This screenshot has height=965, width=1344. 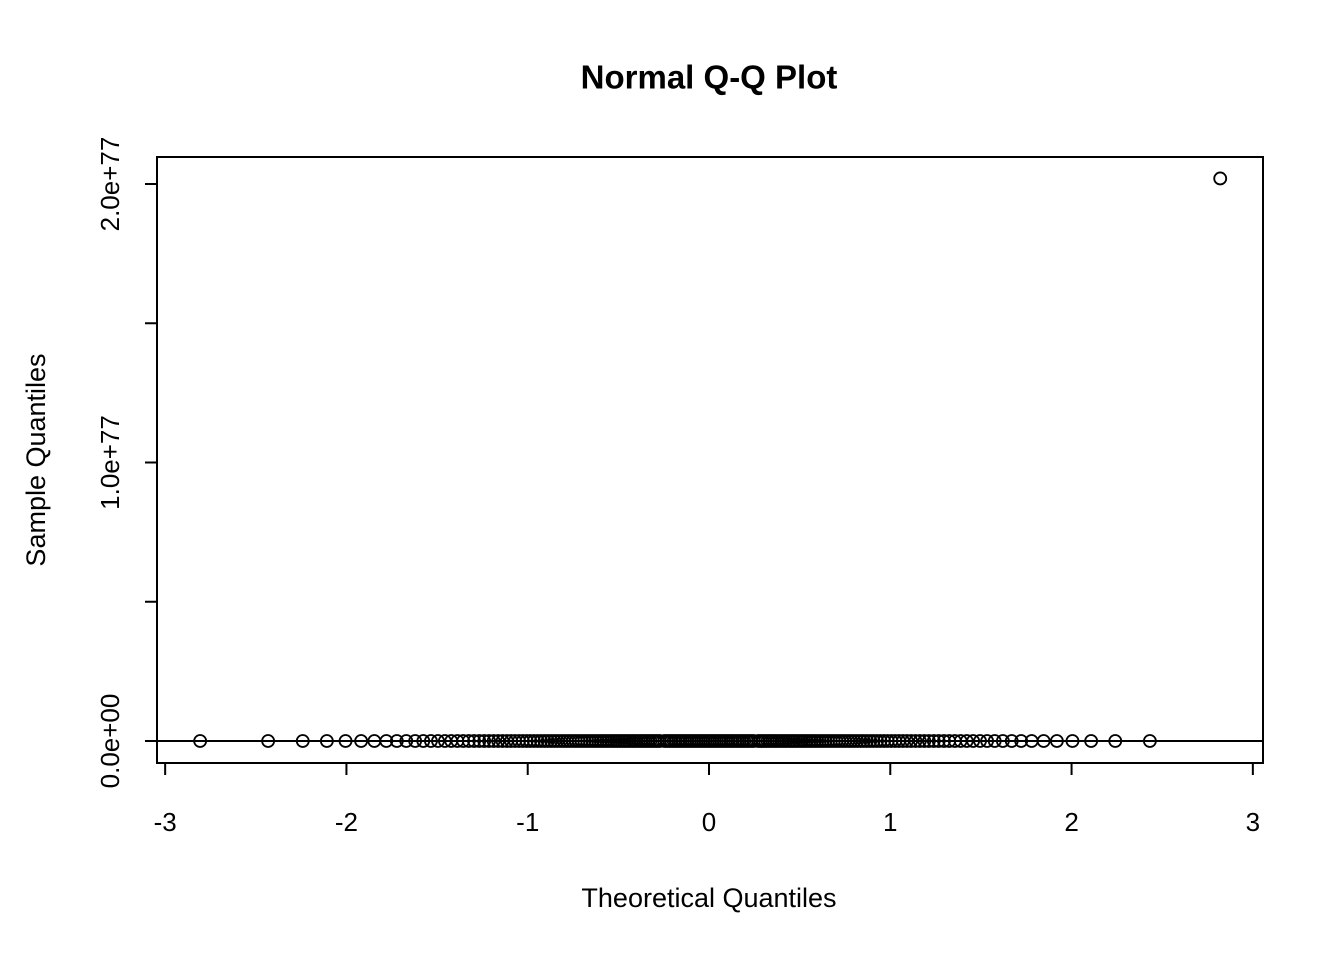 I want to click on y-tick-label: 0.0e+00, so click(x=110, y=741).